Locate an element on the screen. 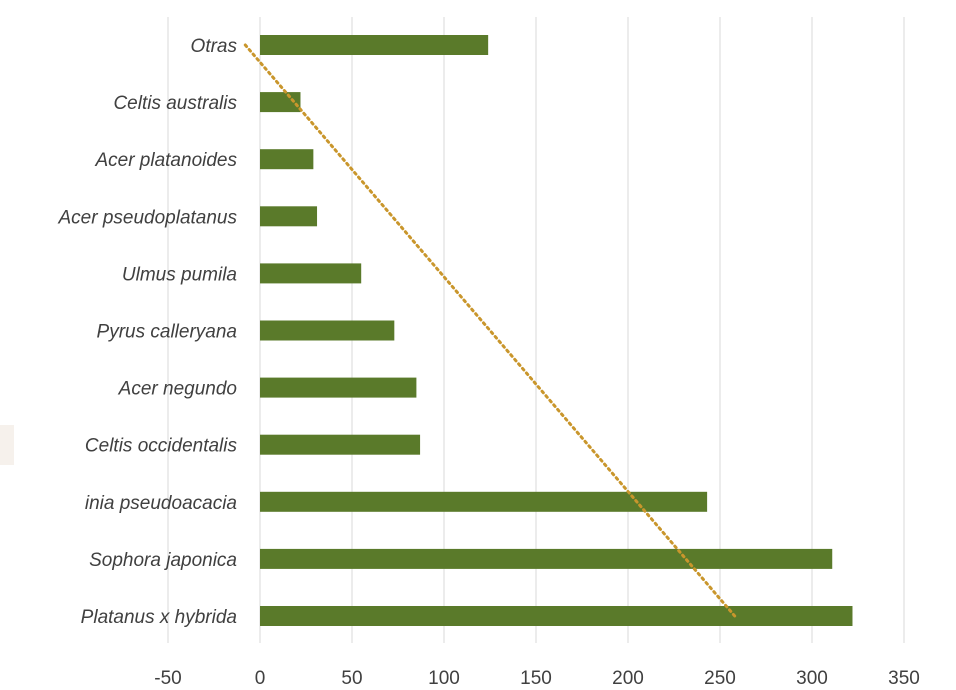 Image resolution: width=956 pixels, height=690 pixels. x-tick-label: 350 is located at coordinates (904, 678).